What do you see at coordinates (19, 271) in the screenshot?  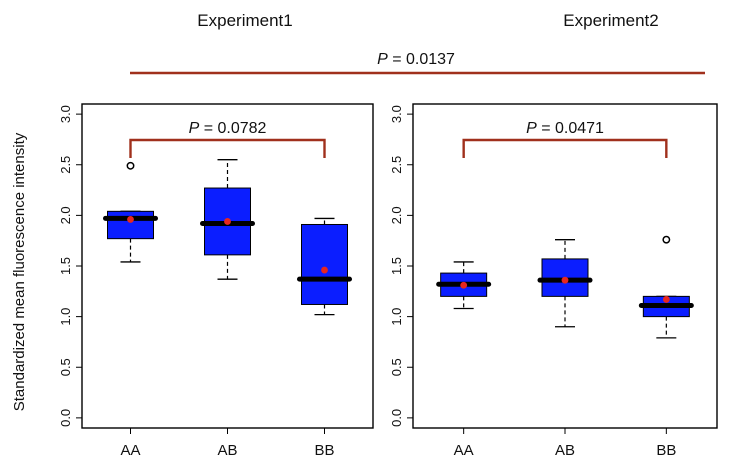 I see `y-axis-label: Standardized mean fluorescence intensity` at bounding box center [19, 271].